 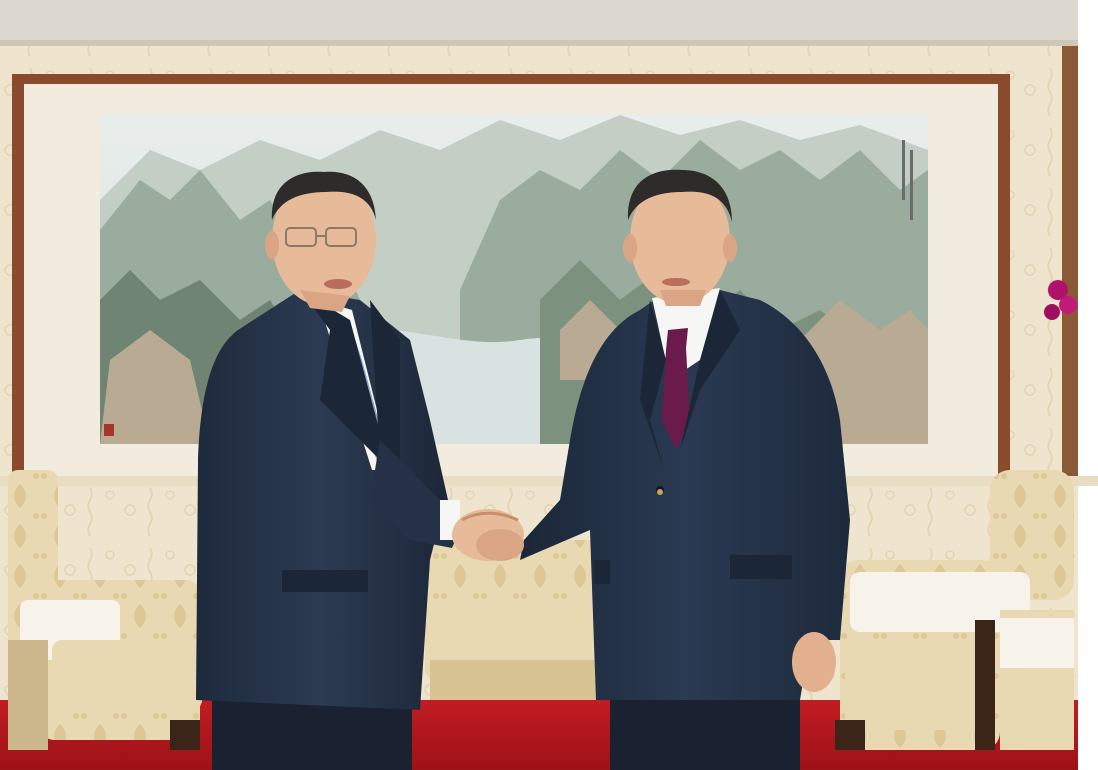 What do you see at coordinates (105, 610) in the screenshot?
I see `left-armchair` at bounding box center [105, 610].